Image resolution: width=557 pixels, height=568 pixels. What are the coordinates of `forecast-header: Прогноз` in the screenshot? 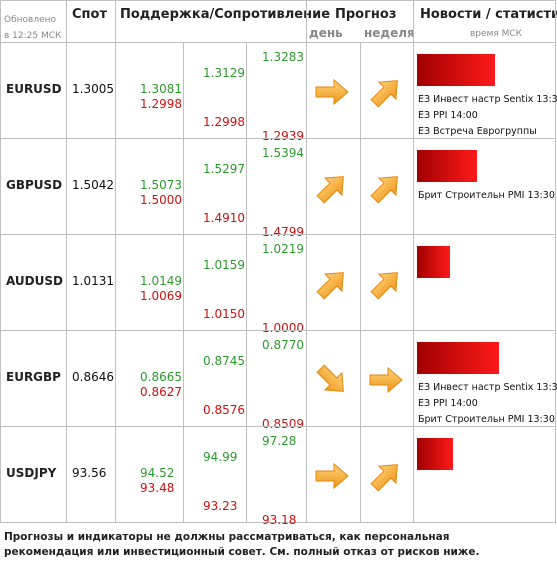 It's located at (366, 14).